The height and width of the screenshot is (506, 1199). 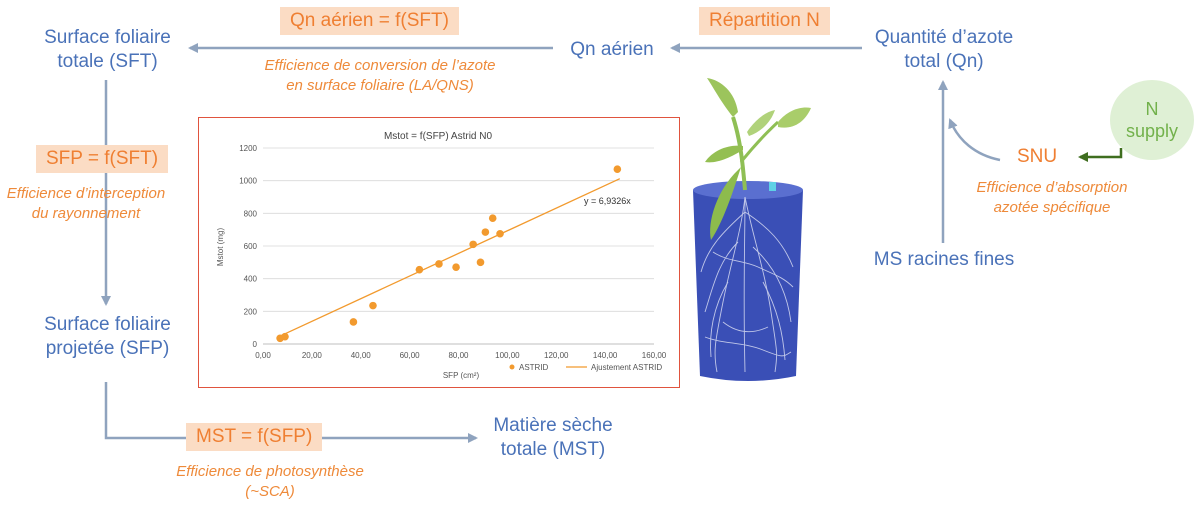 I want to click on plant-stem, so click(x=739, y=153).